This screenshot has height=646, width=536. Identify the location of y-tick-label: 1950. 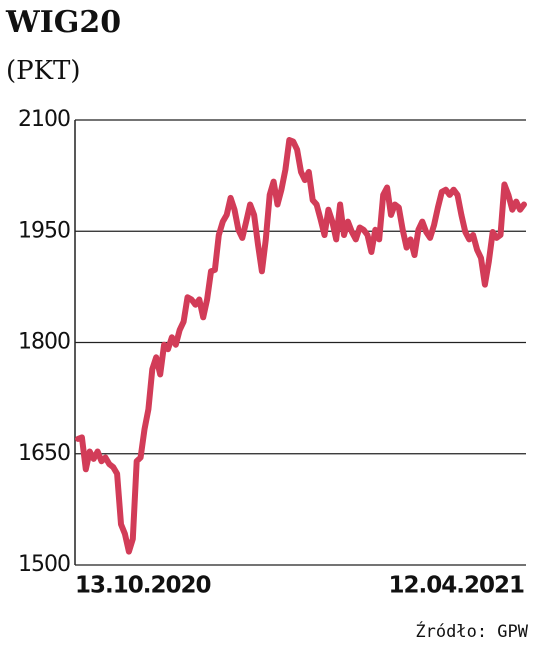
(44, 230).